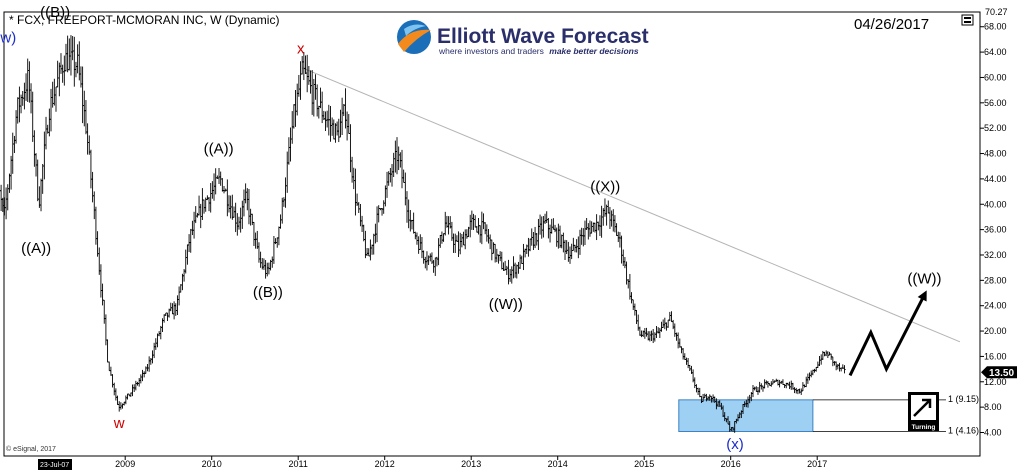  What do you see at coordinates (212, 464) in the screenshot?
I see `x-tick-label: 2010` at bounding box center [212, 464].